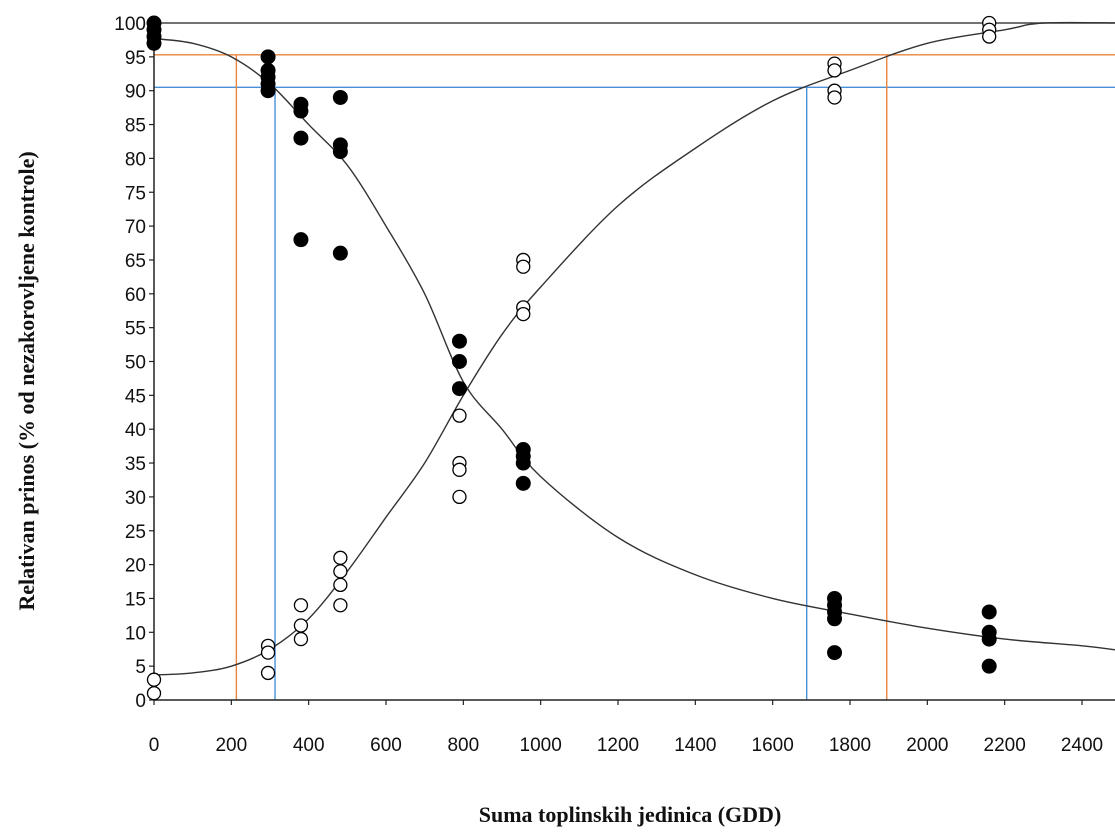 The image size is (1115, 836). I want to click on y-tick-label: 90, so click(135, 92).